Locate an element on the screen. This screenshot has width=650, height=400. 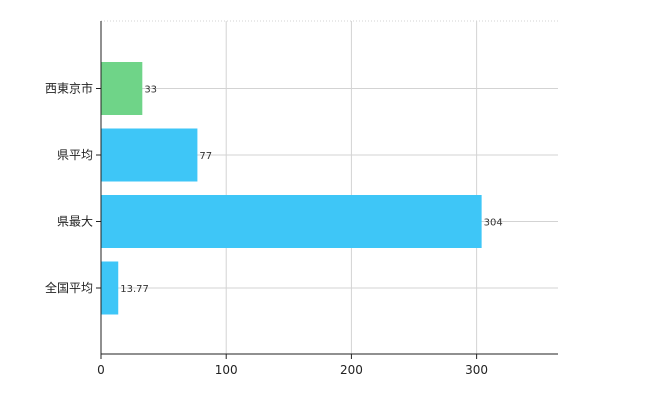
y-tick-label: 県平均 is located at coordinates (75, 155).